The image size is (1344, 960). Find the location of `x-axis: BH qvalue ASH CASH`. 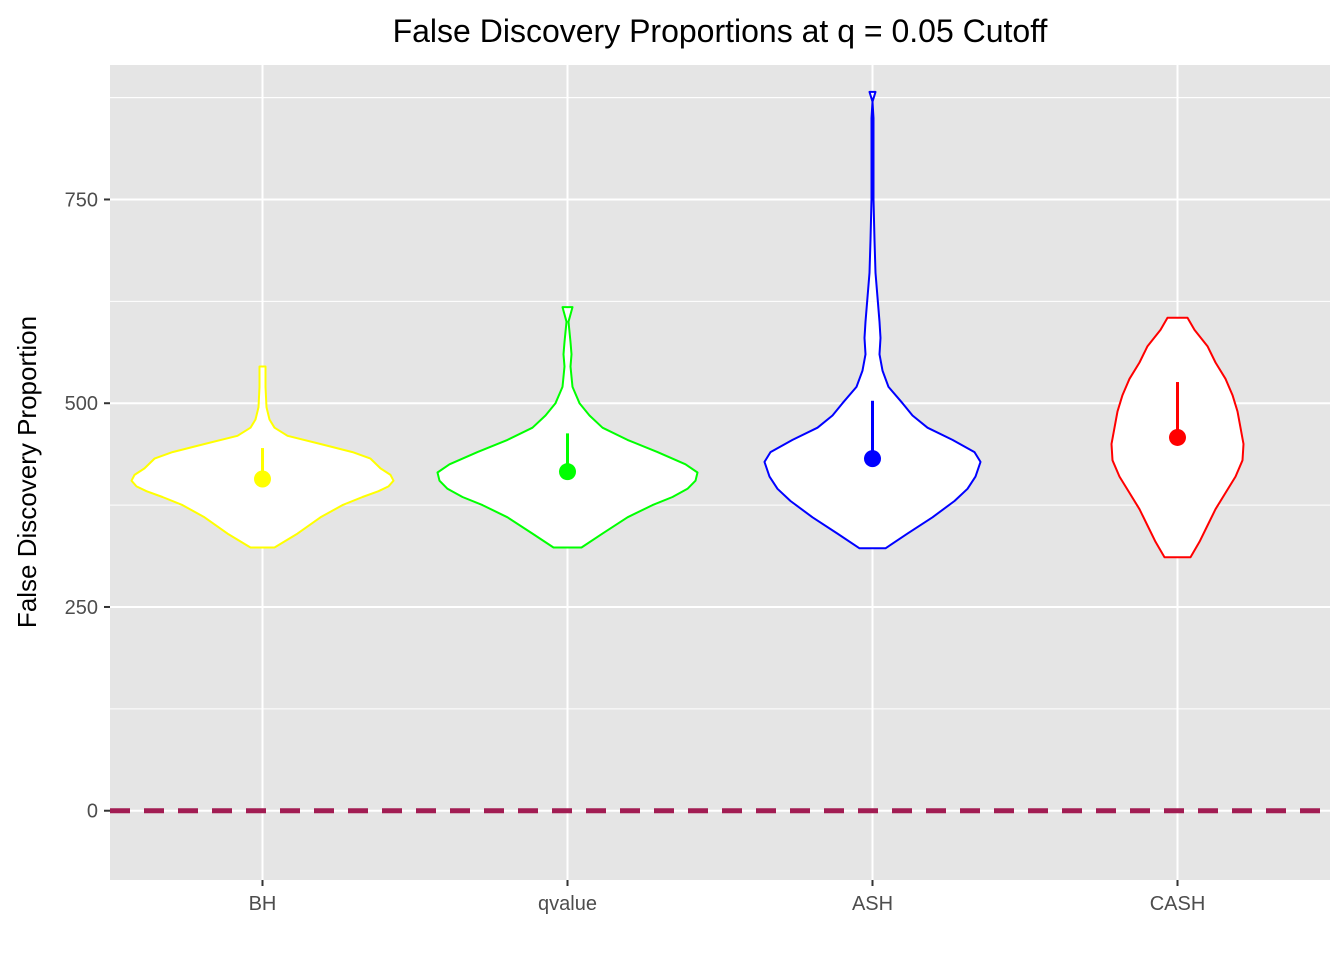

x-axis: BH qvalue ASH CASH is located at coordinates (727, 897).